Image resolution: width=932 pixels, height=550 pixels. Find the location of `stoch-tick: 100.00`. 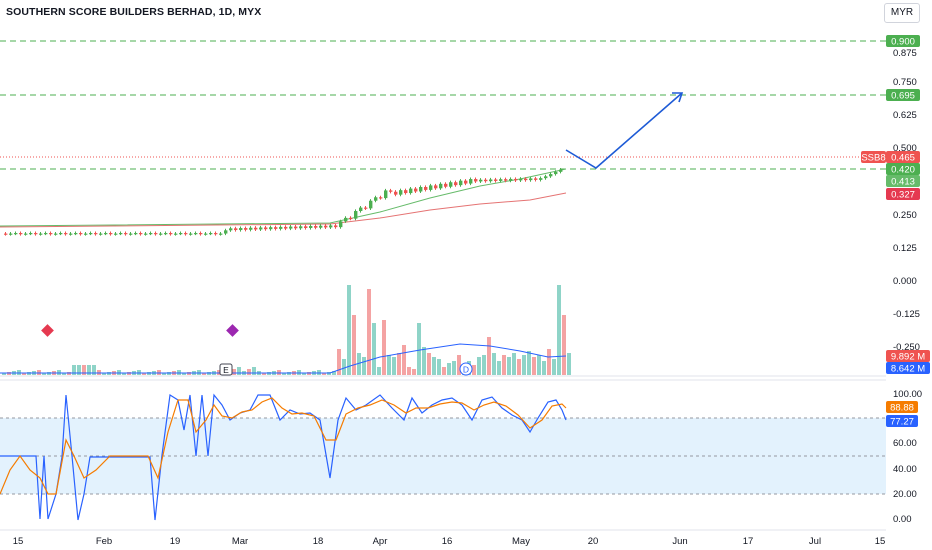

stoch-tick: 100.00 is located at coordinates (907, 394).